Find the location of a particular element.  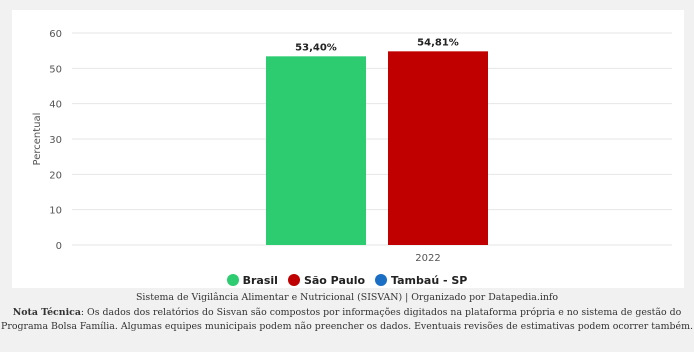

y-tick-label: 20 is located at coordinates (55, 175).